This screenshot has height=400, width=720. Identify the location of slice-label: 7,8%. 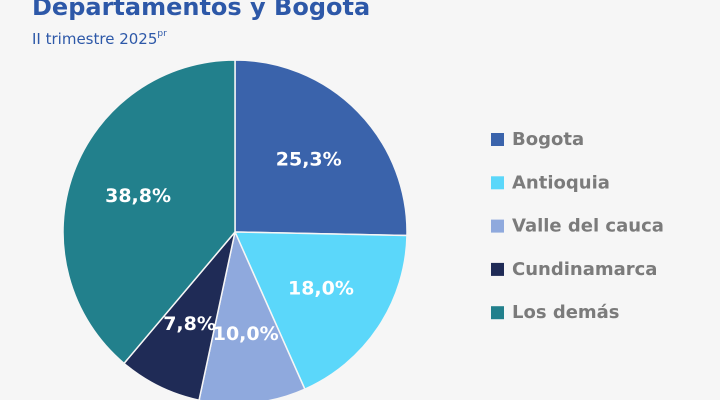
(189, 324).